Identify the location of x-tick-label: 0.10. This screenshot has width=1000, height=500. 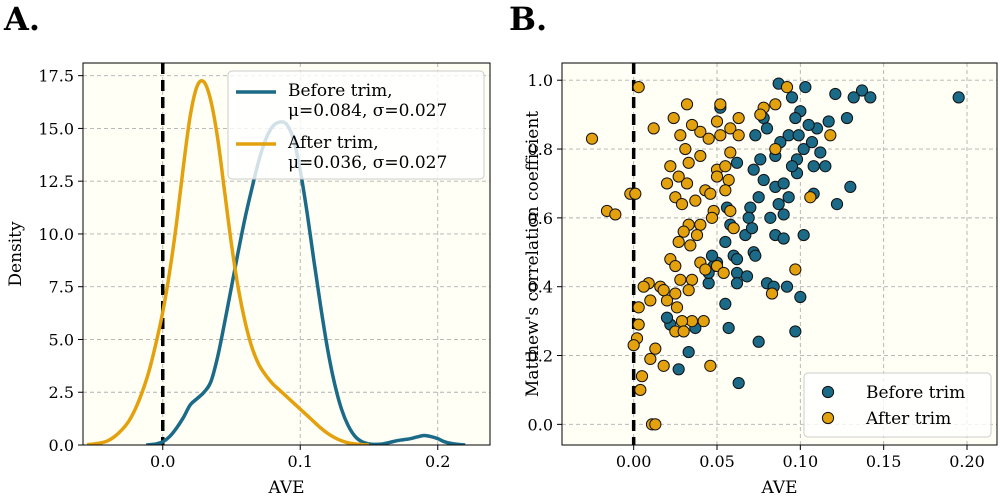
(801, 461).